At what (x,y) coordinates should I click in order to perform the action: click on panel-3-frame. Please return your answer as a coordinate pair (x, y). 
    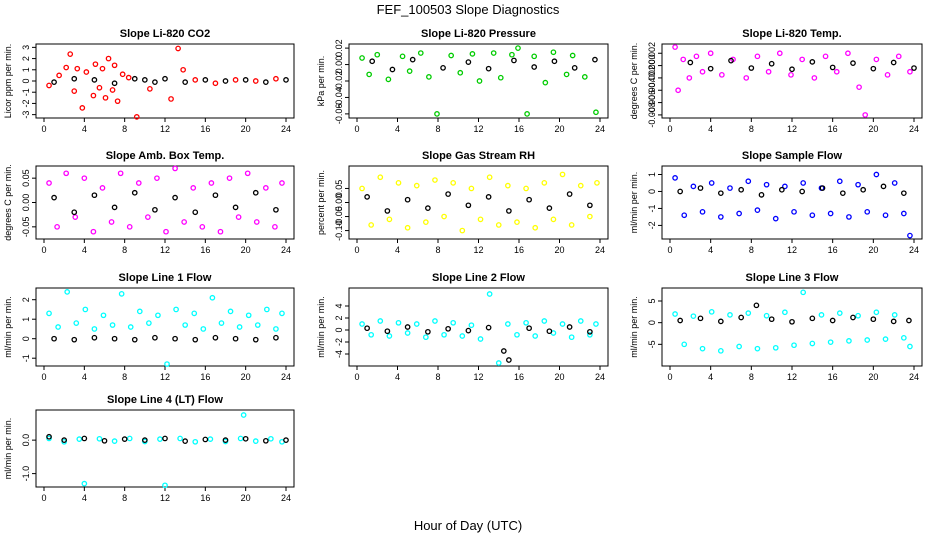
    Looking at the image, I should click on (792, 81).